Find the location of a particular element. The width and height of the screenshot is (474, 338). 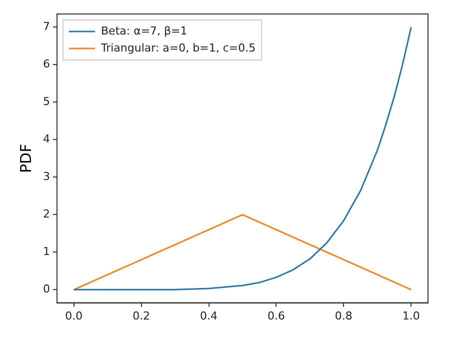

x-tick-label: 0.4 is located at coordinates (209, 315).